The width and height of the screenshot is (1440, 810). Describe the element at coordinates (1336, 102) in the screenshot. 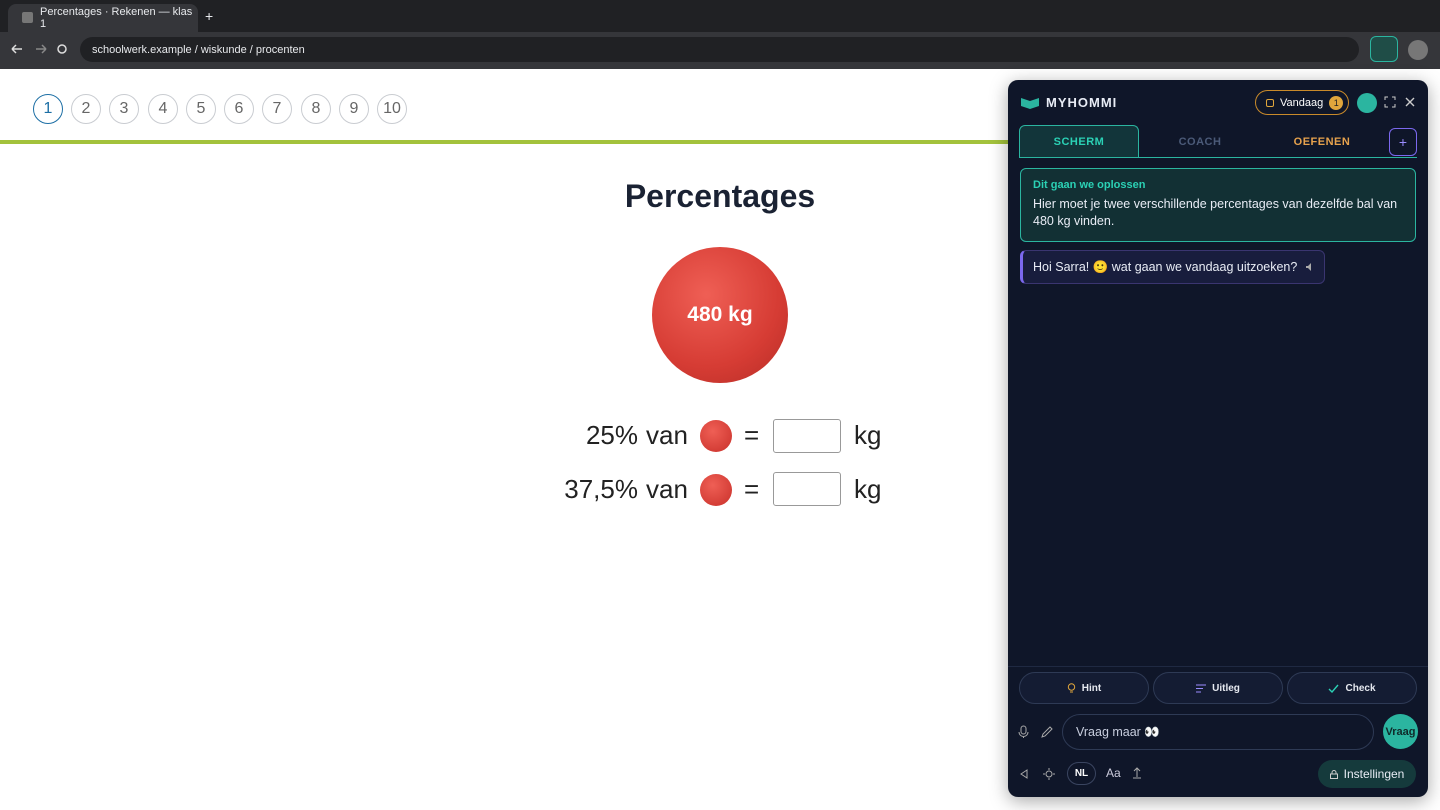

I see `today-count: 1` at that location.